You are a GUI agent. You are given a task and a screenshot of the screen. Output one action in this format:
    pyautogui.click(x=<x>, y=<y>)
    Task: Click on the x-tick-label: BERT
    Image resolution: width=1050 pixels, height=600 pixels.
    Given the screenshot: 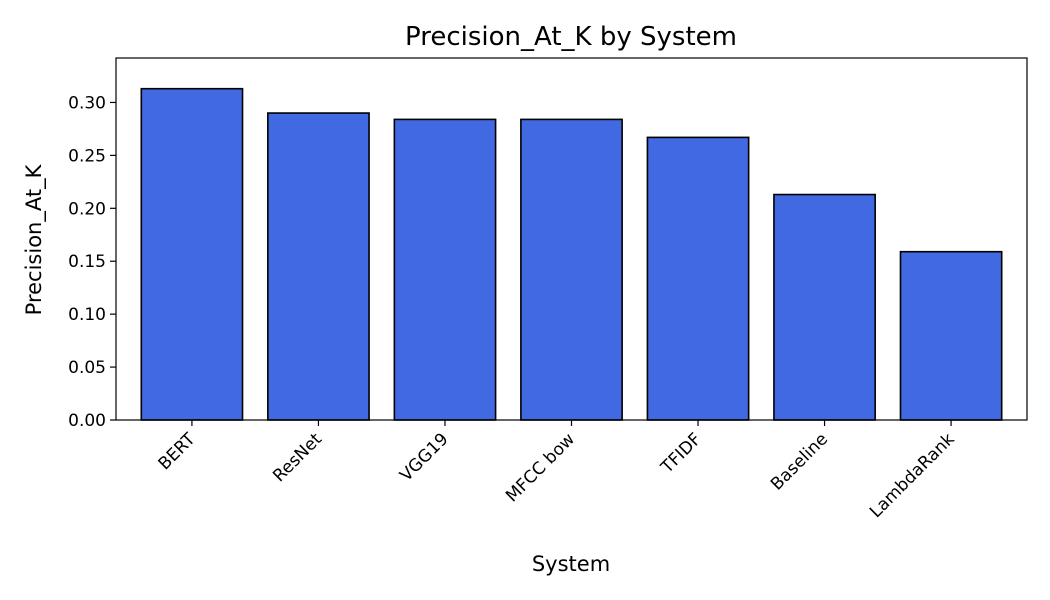 What is the action you would take?
    pyautogui.click(x=177, y=451)
    